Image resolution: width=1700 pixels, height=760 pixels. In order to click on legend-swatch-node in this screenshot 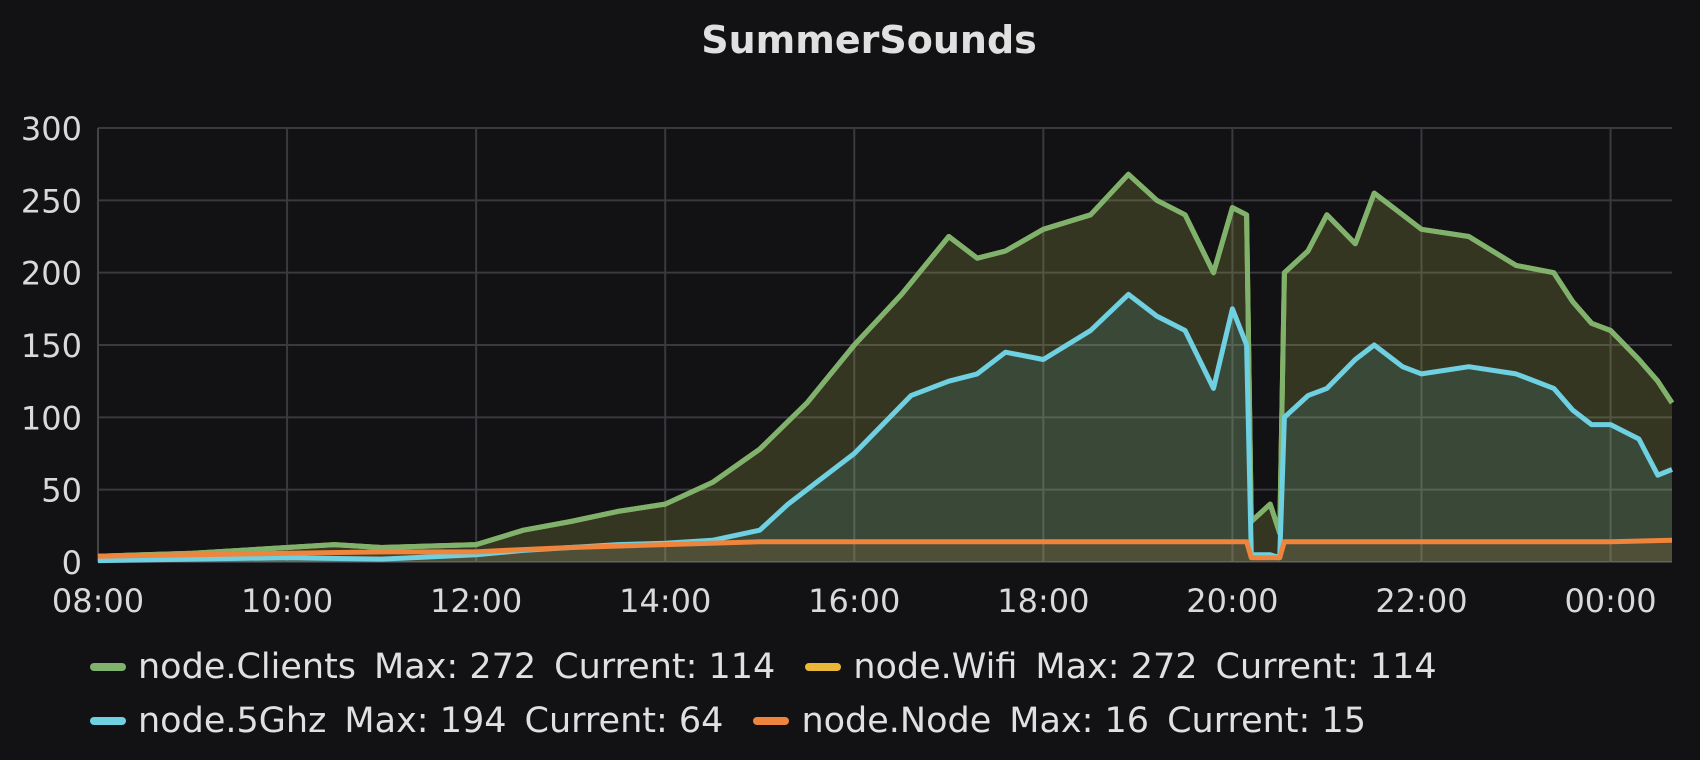, I will do `click(771, 721)`.